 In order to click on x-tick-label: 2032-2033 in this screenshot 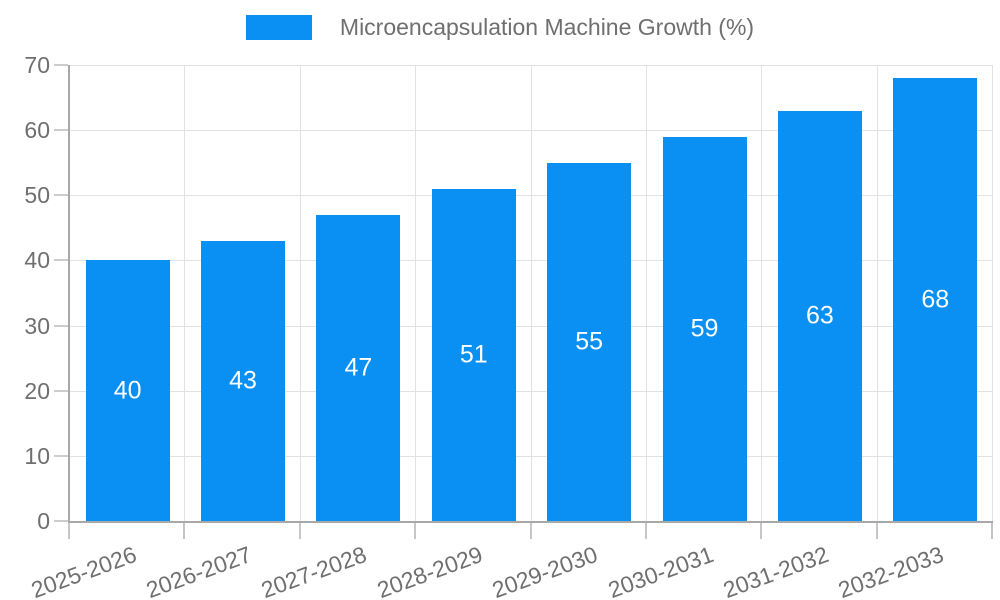, I will do `click(891, 570)`.